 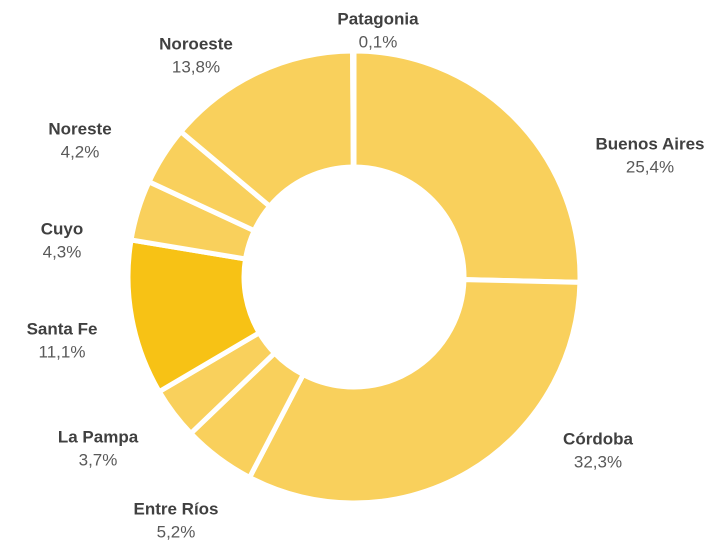 I want to click on slice-value: 3,7%, so click(x=98, y=459).